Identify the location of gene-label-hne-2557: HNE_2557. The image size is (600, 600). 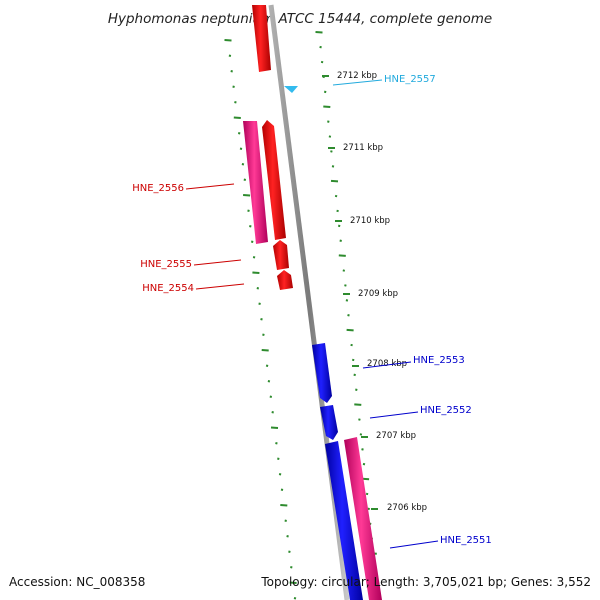
(410, 79).